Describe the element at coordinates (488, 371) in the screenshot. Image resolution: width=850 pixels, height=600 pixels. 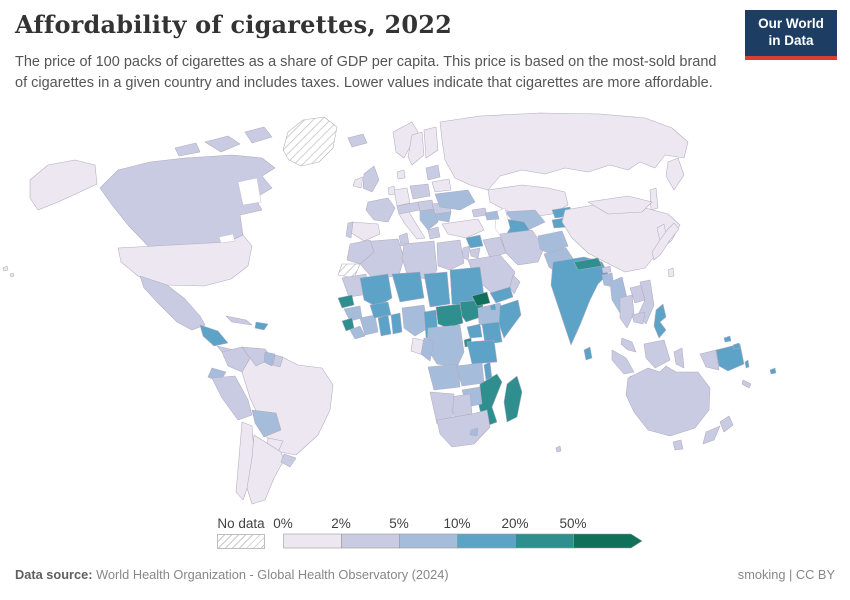
I see `country-malawi` at that location.